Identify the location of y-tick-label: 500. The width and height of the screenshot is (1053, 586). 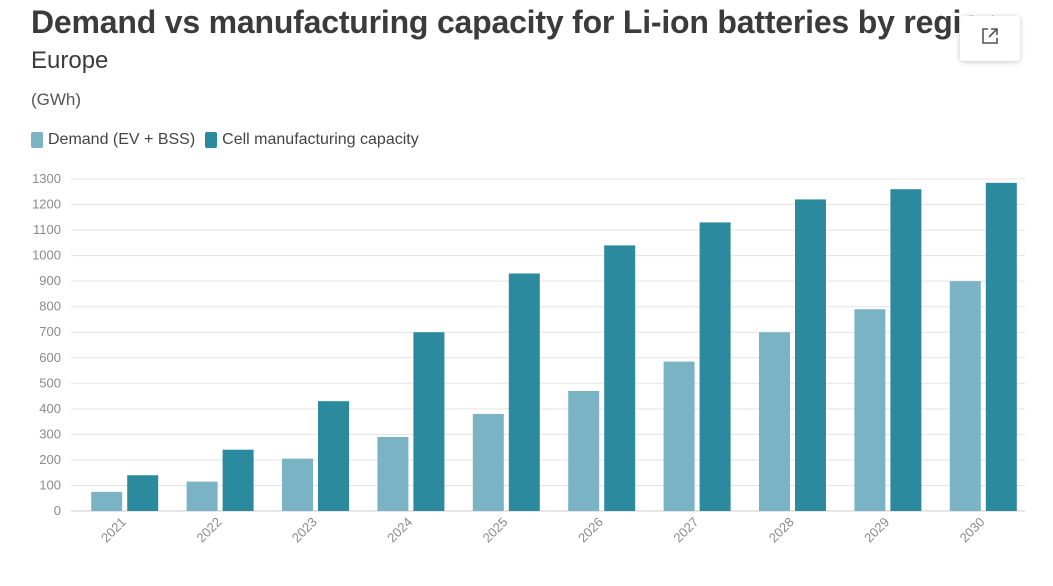
(50, 382).